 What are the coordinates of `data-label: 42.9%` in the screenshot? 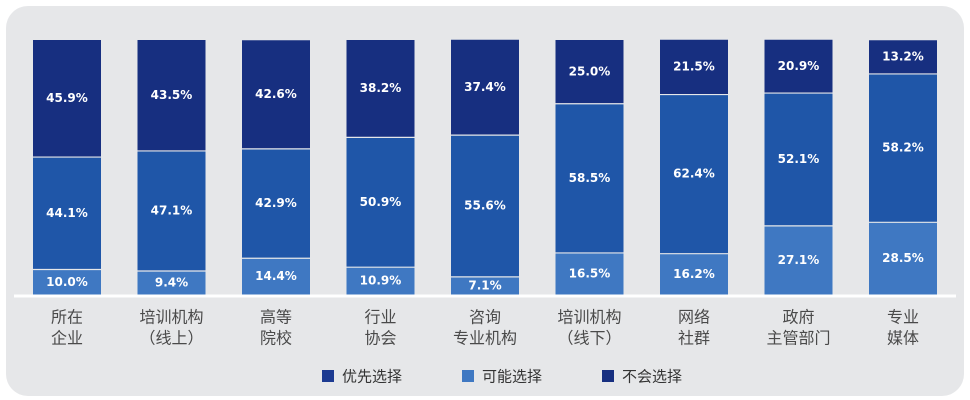 It's located at (276, 203).